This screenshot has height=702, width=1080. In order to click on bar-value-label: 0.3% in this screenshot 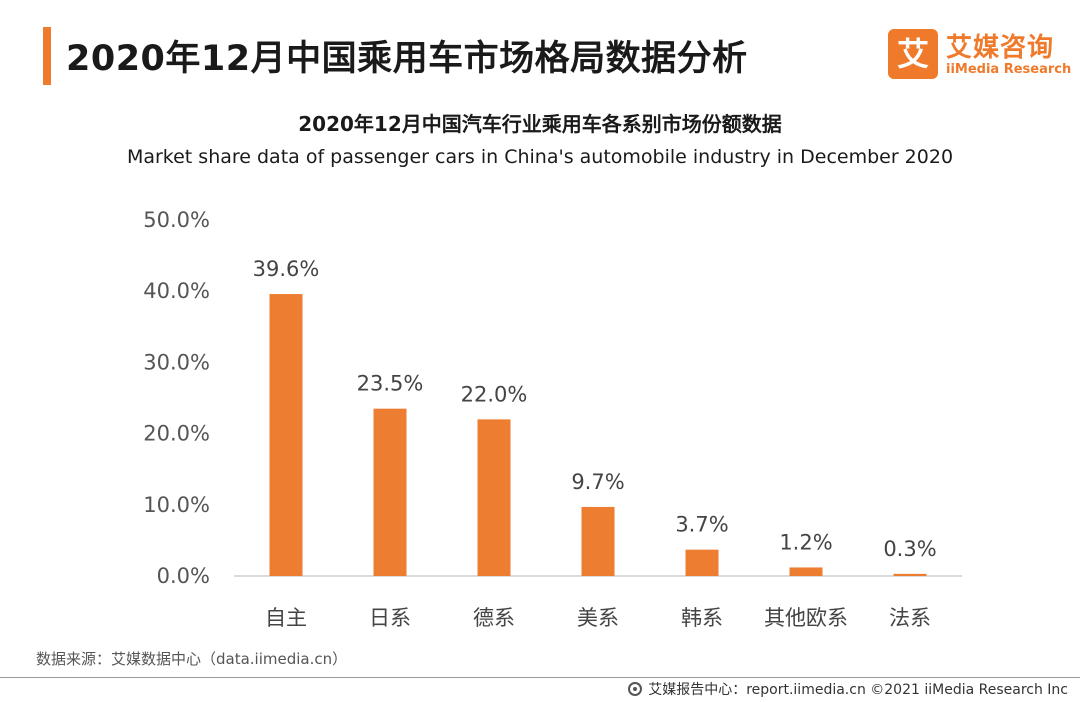, I will do `click(909, 549)`.